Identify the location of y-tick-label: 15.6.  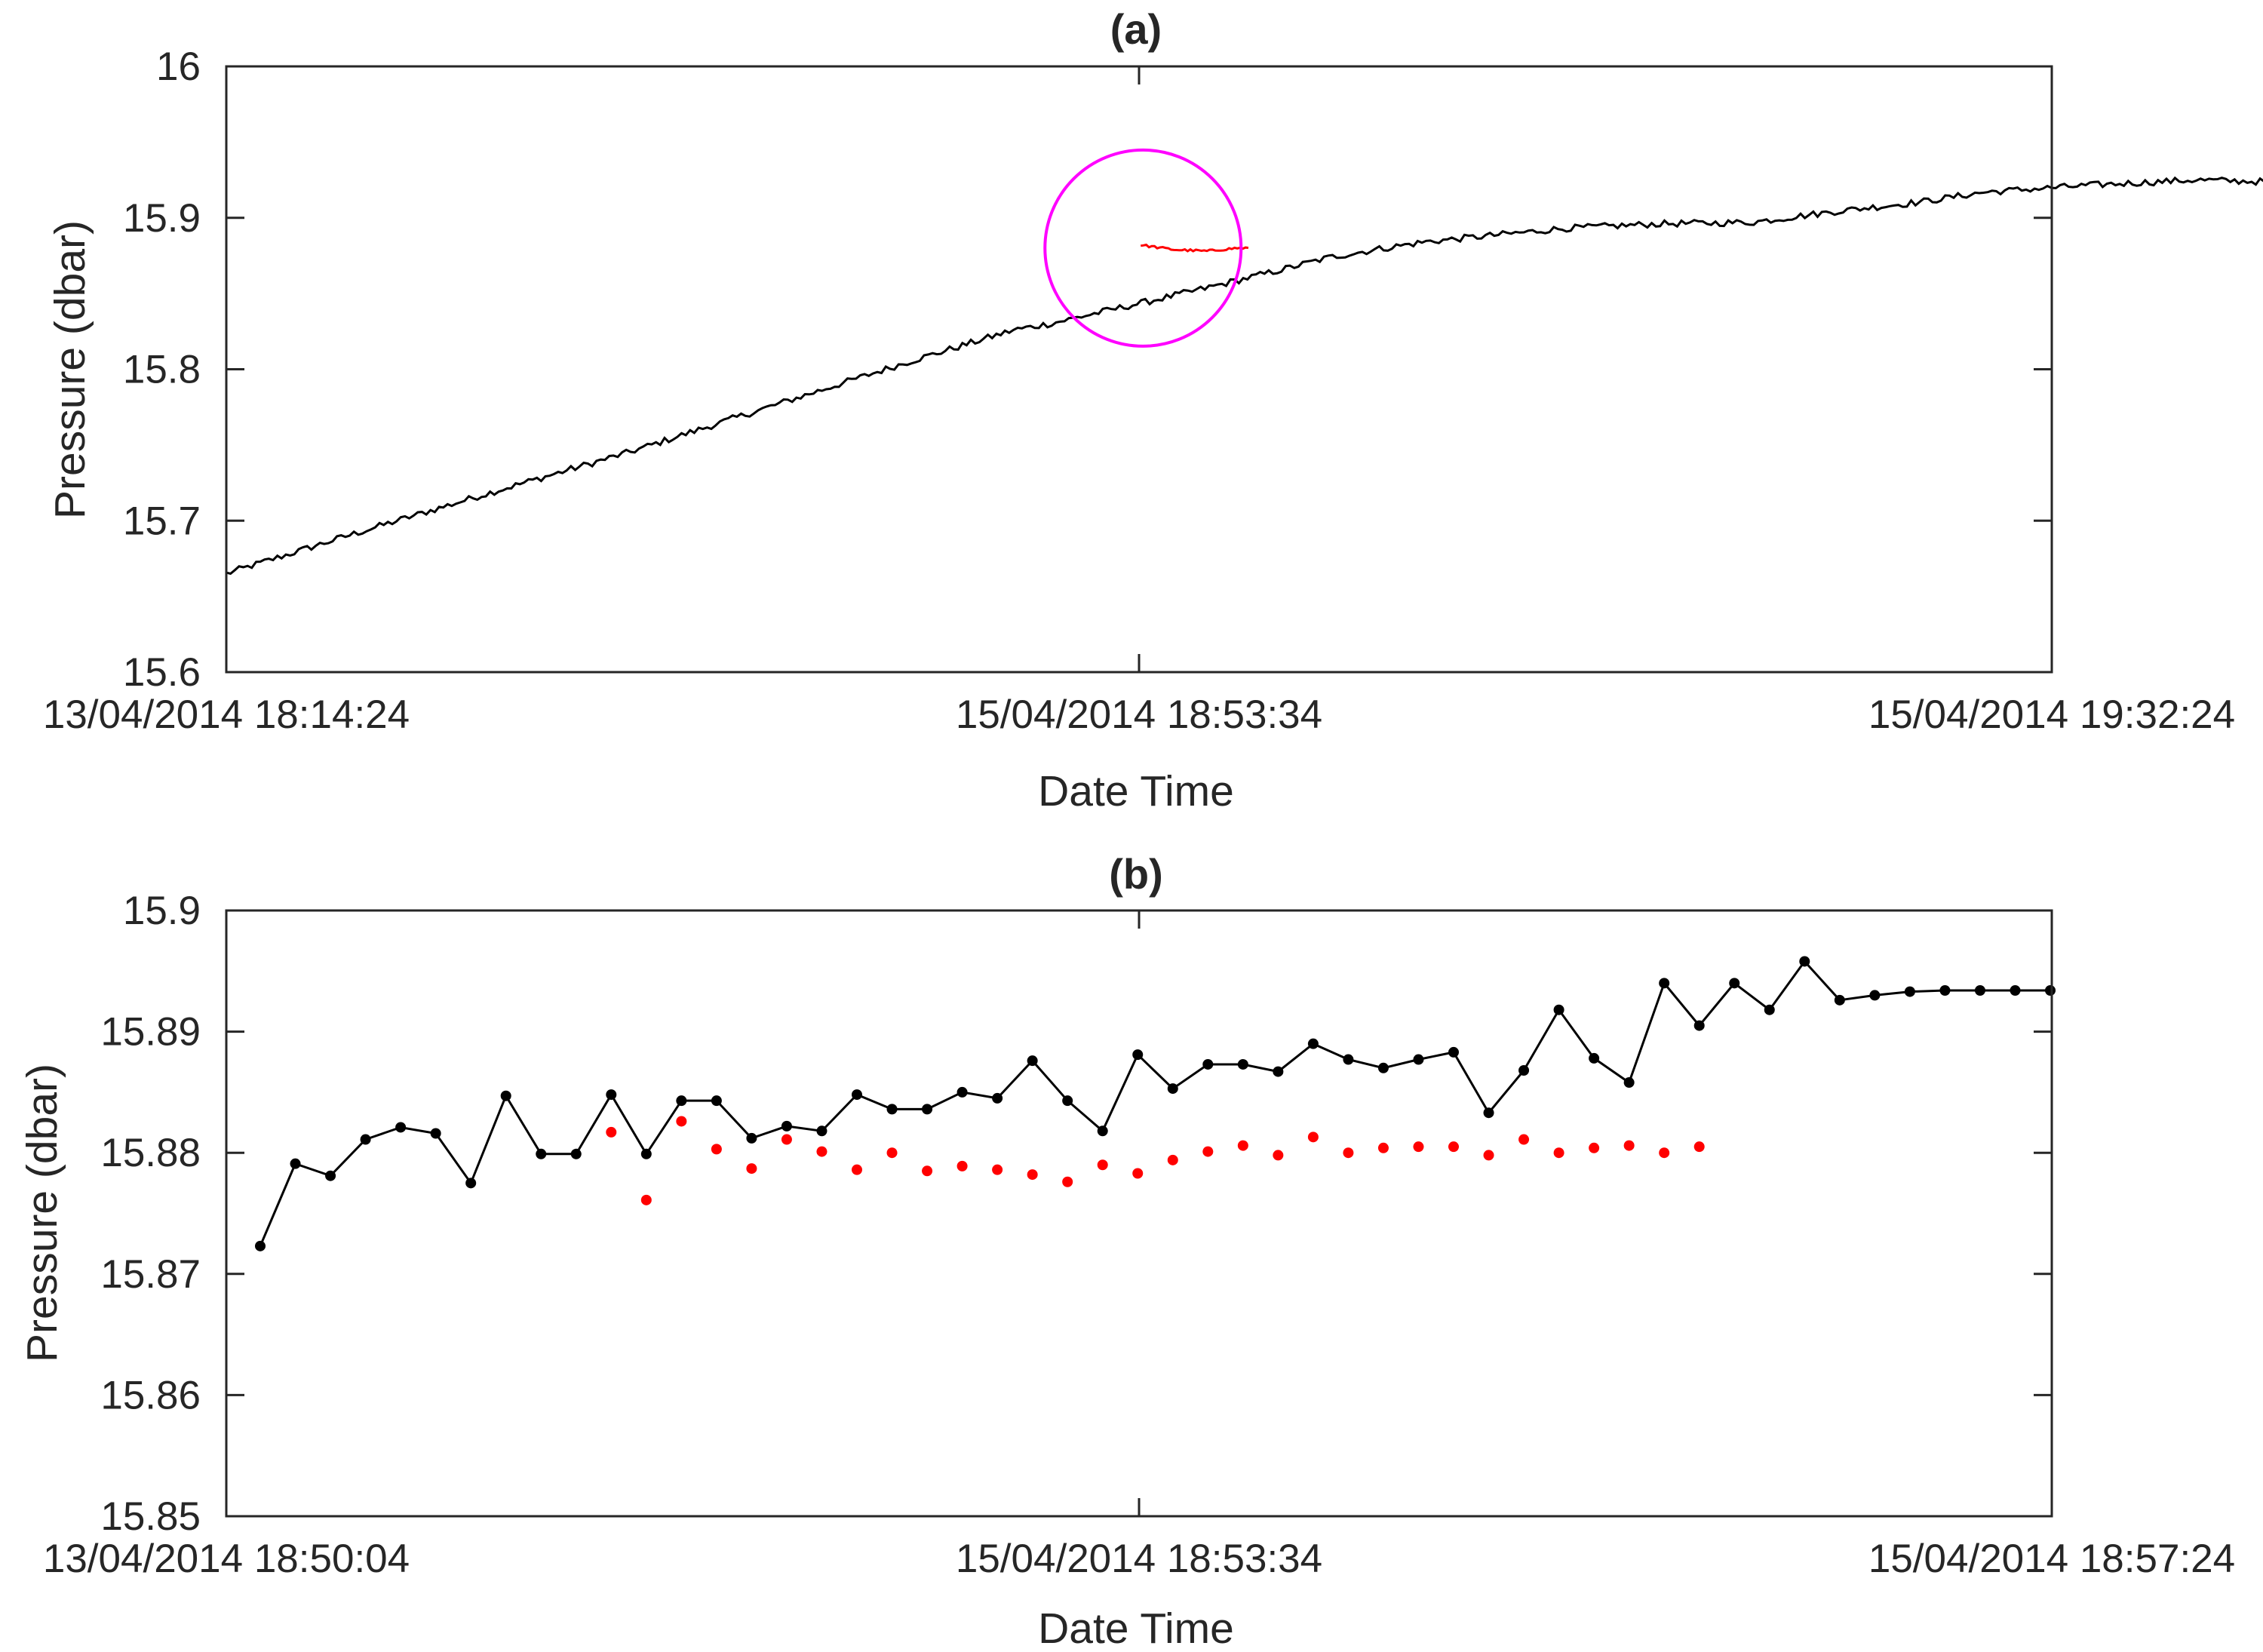
(162, 672).